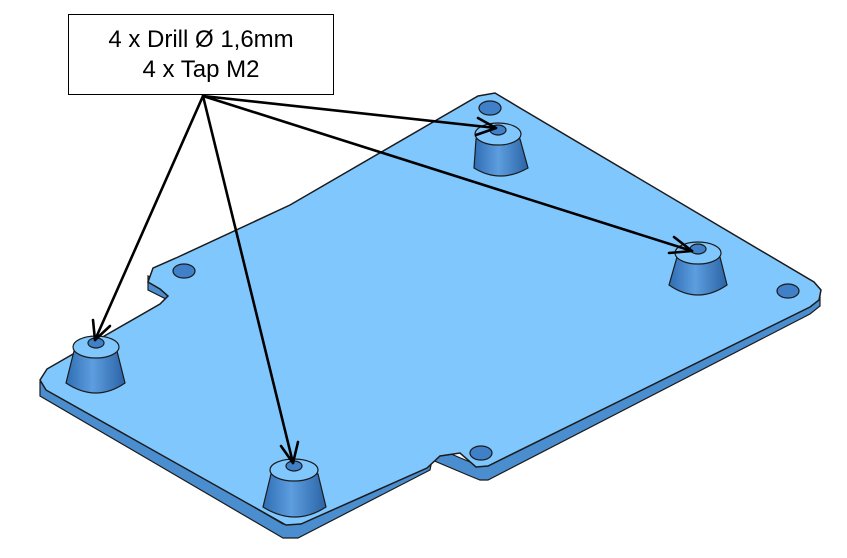  I want to click on arrowhead-top-boss, so click(486, 126).